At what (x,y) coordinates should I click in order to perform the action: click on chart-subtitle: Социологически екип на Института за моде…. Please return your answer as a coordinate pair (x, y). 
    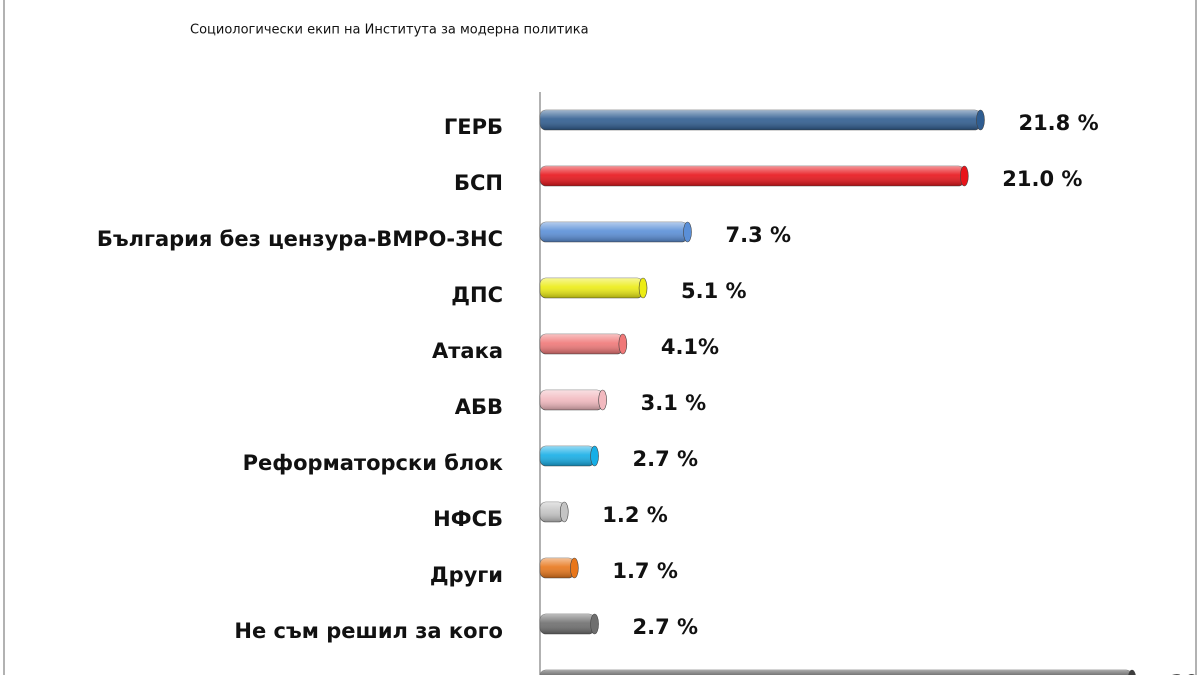
    Looking at the image, I should click on (389, 30).